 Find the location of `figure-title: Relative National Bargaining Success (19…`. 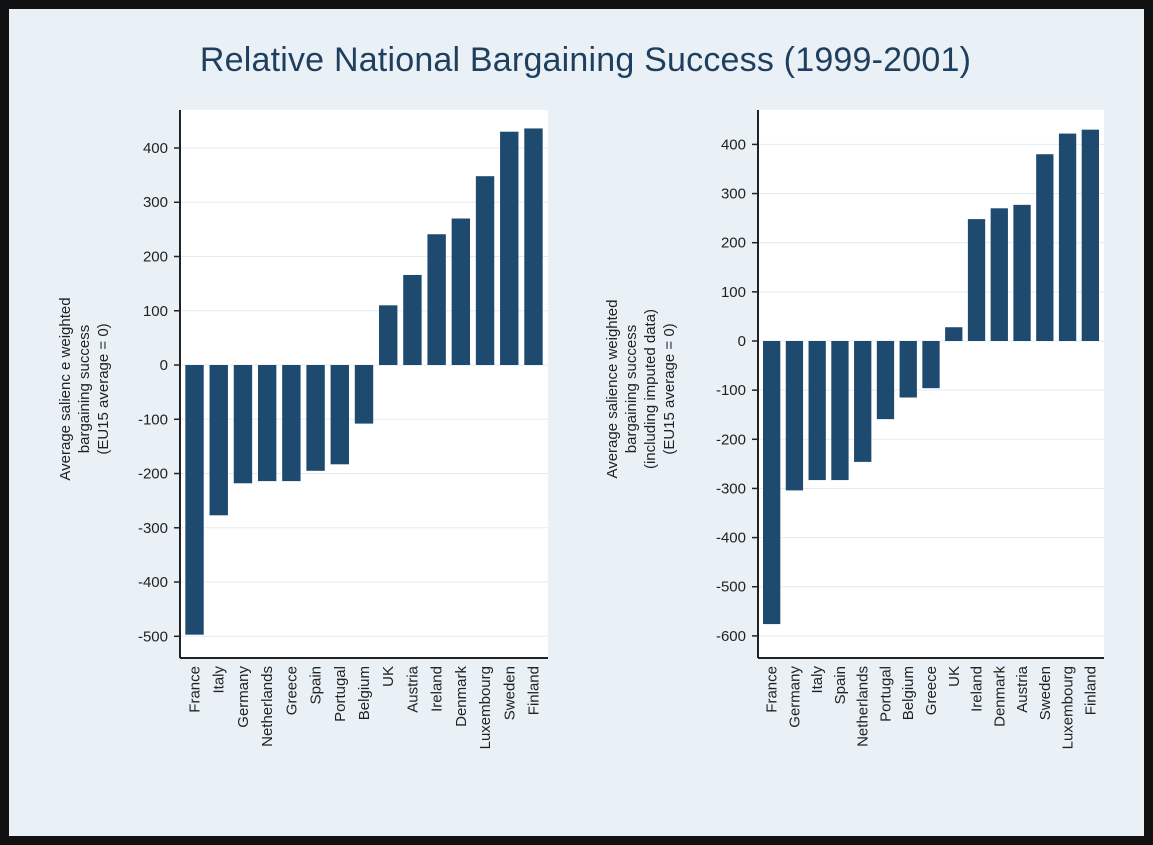

figure-title: Relative National Bargaining Success (19… is located at coordinates (585, 60).